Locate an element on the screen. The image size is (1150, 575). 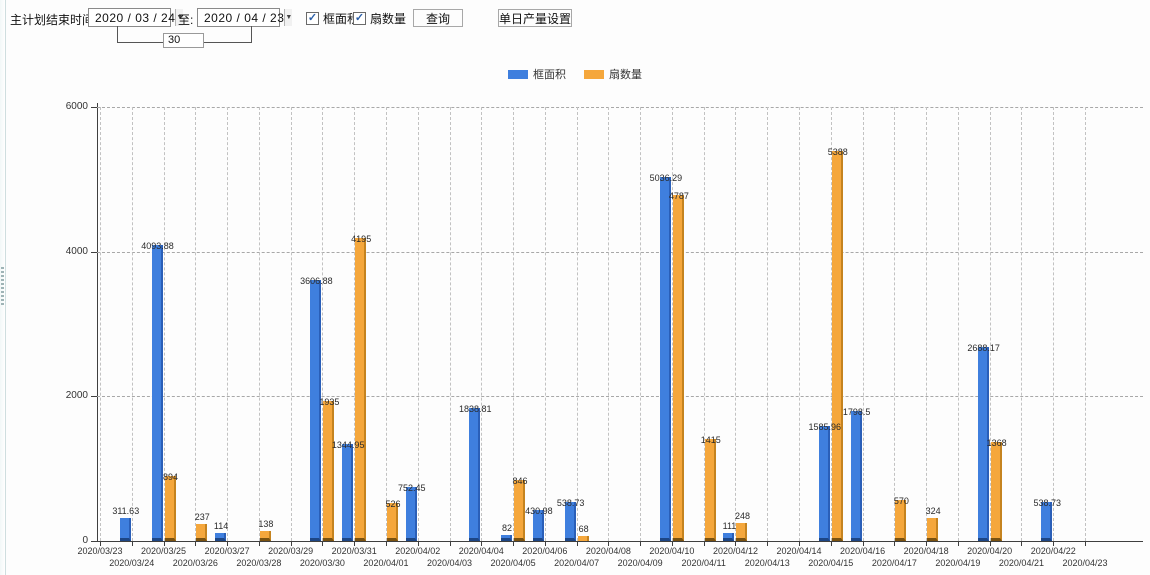
x-tick-label: 2020/03/27 is located at coordinates (227, 551).